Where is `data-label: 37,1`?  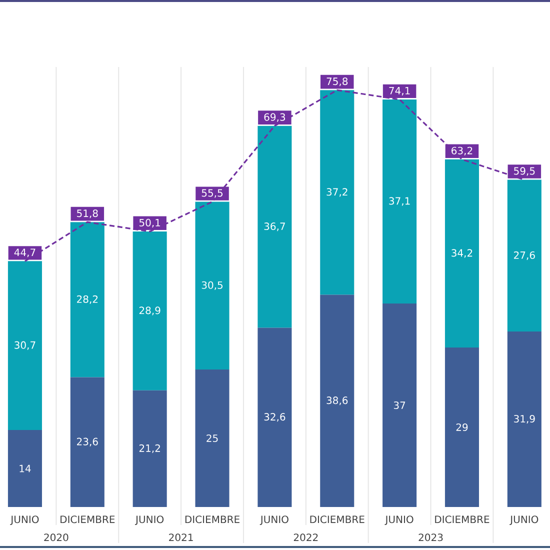 data-label: 37,1 is located at coordinates (399, 201).